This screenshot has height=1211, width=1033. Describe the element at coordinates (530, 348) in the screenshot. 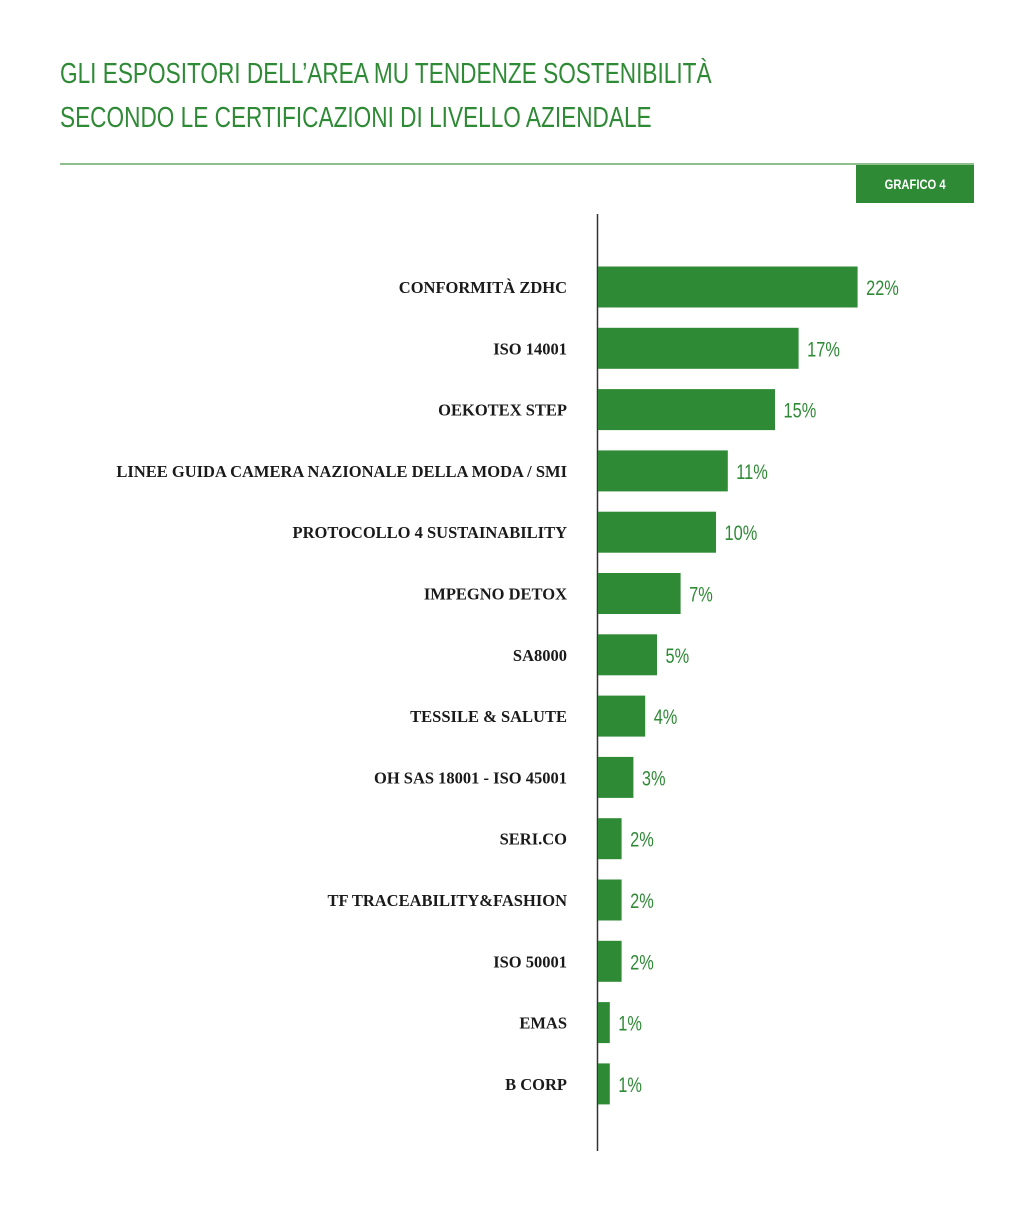

I see `category-label: ISO 14001` at that location.